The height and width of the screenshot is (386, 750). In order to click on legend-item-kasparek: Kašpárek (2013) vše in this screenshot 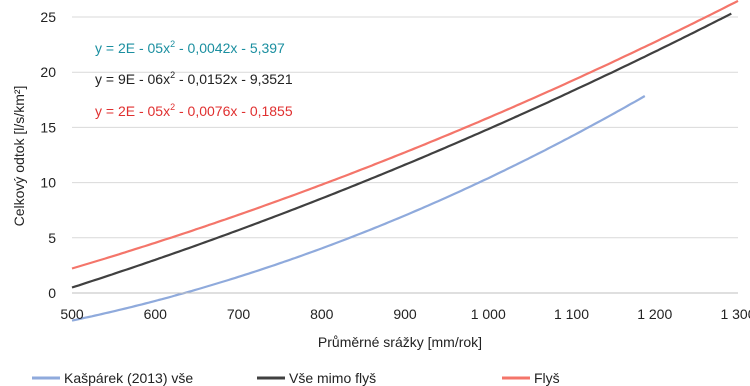, I will do `click(112, 378)`.